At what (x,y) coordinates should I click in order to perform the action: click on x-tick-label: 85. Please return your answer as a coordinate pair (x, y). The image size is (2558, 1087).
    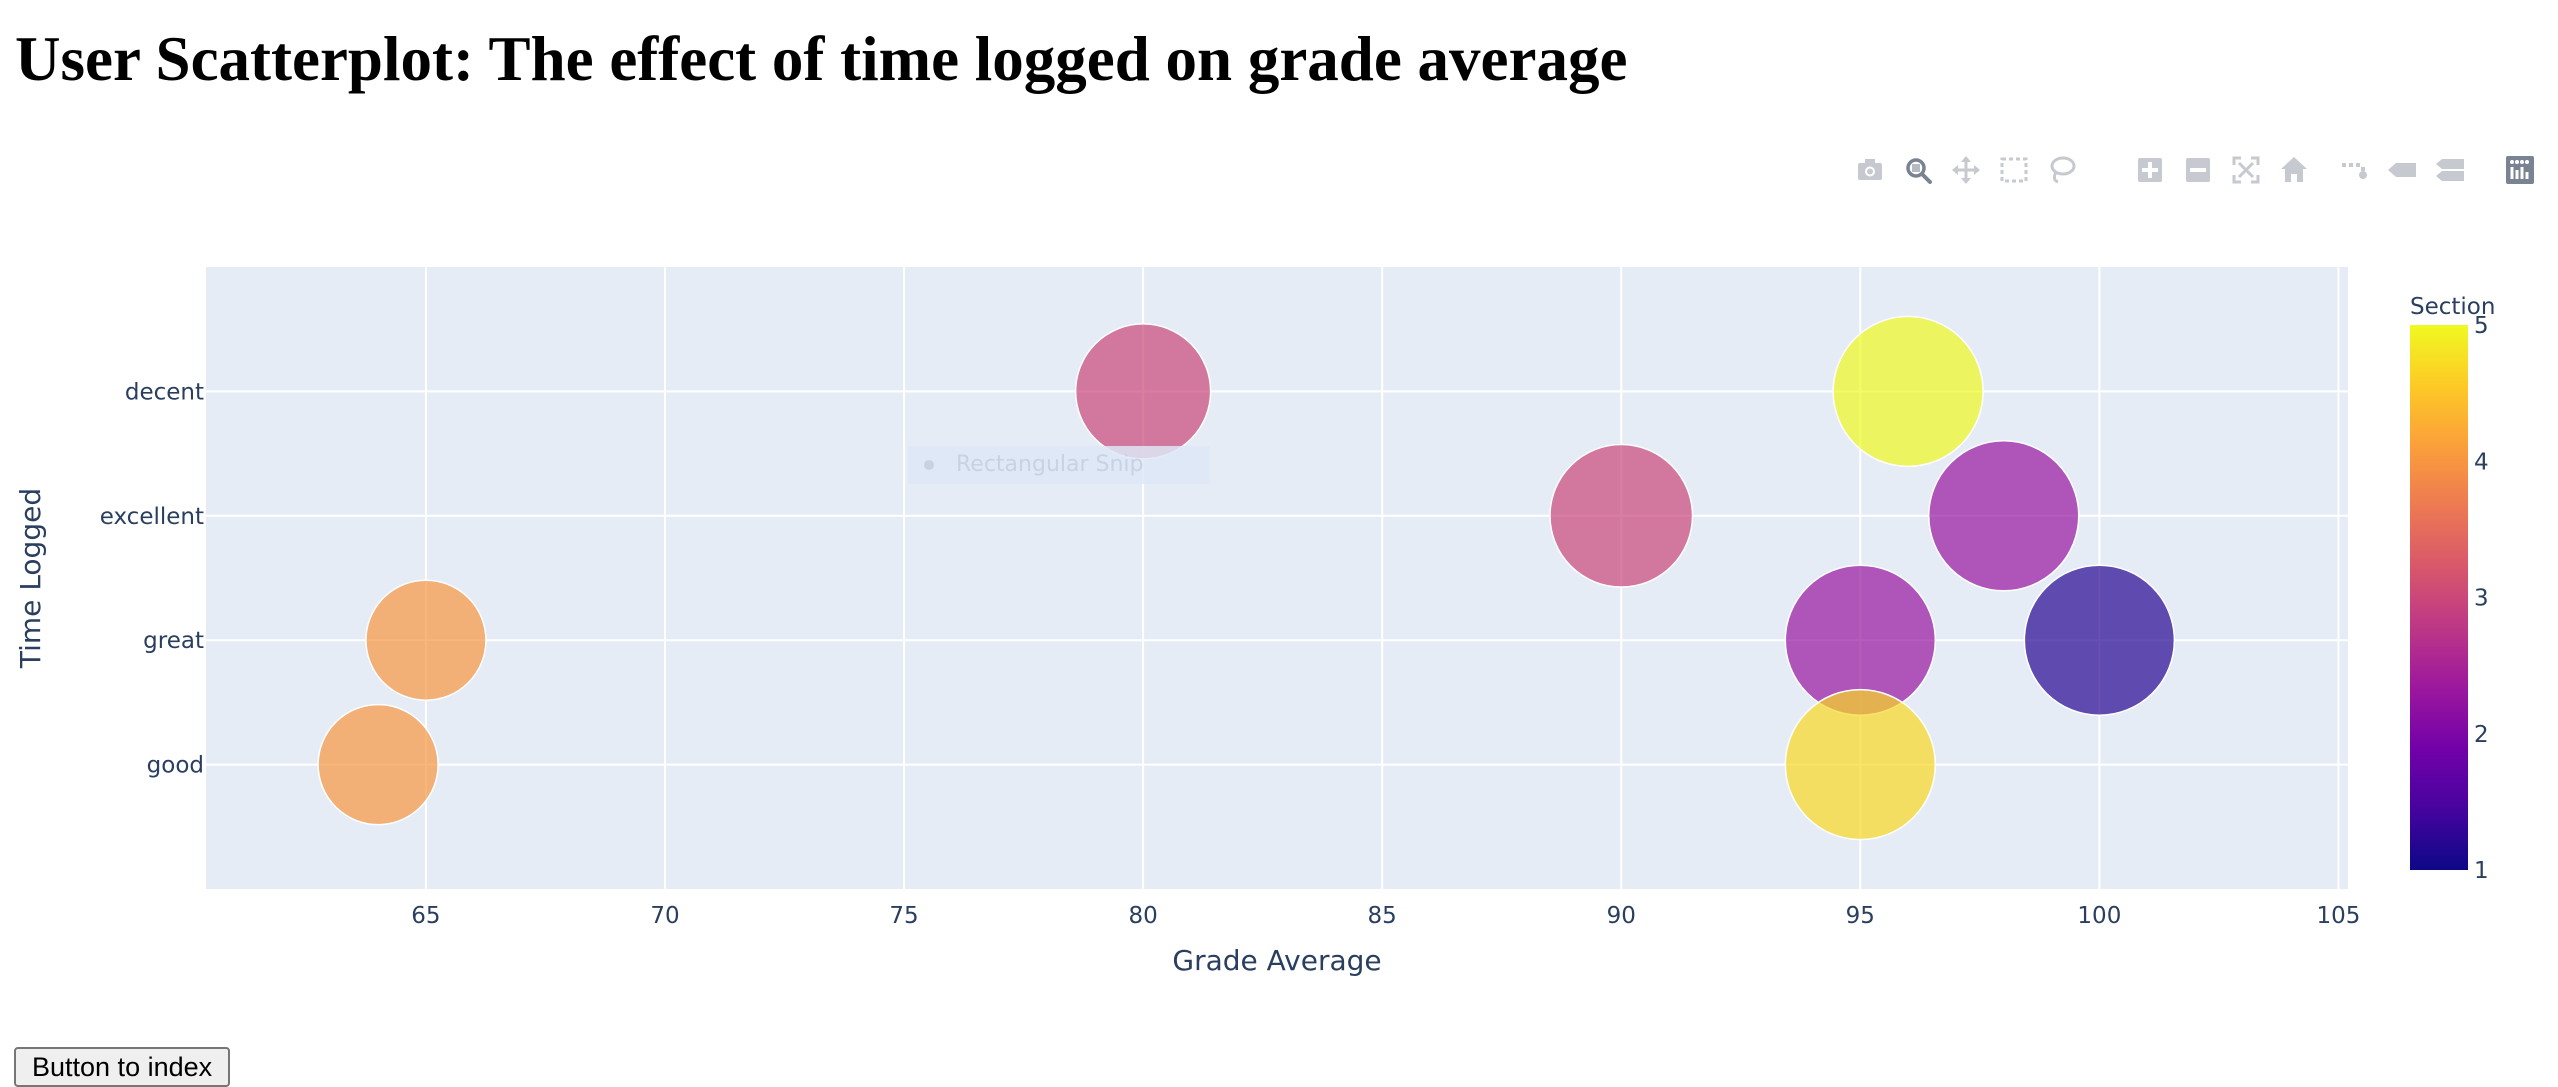
    Looking at the image, I should click on (1382, 916).